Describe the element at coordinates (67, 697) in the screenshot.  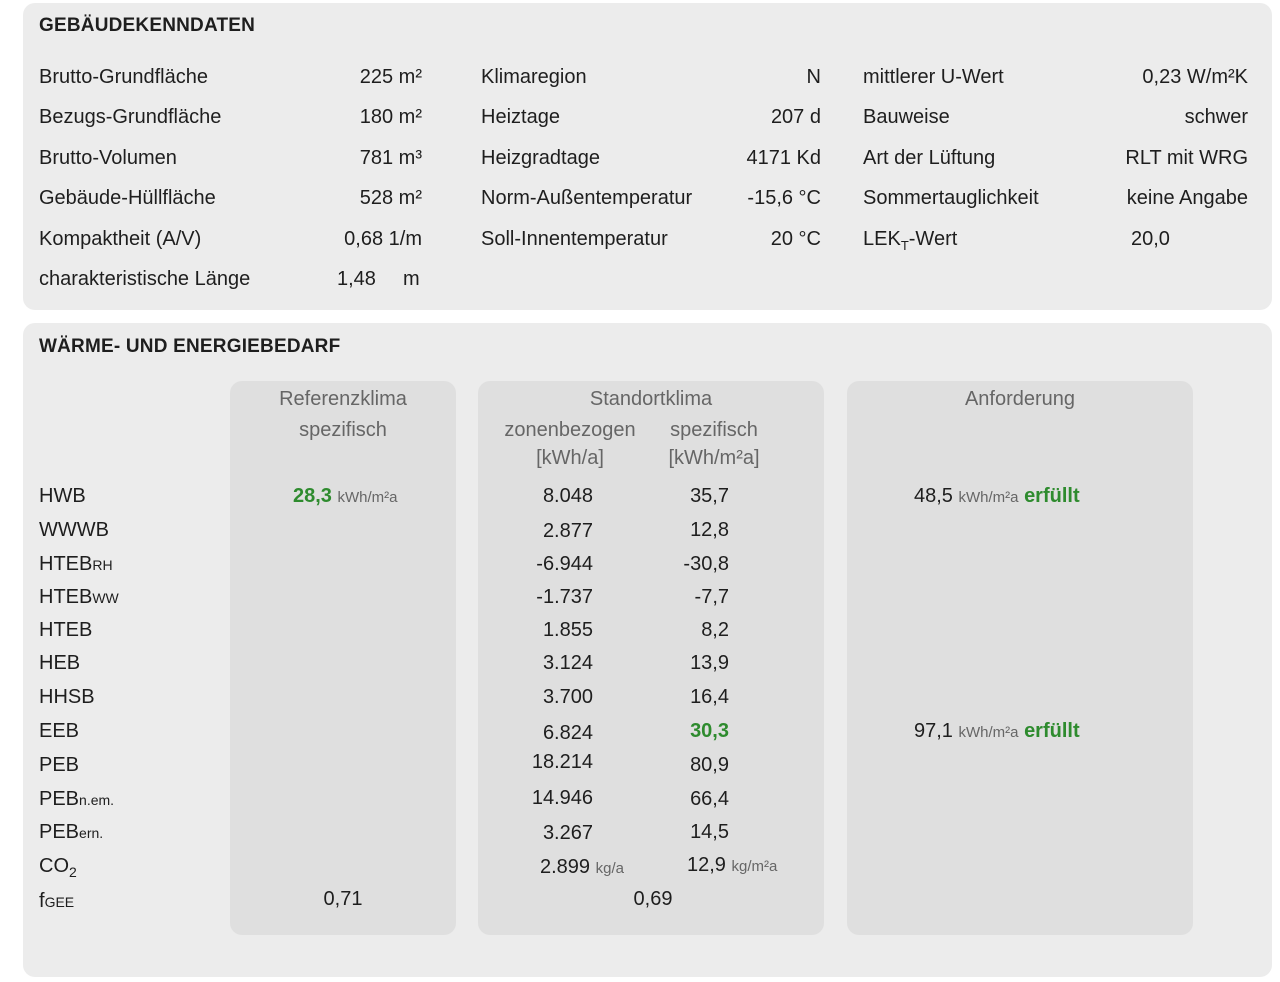
I see `row-label-hhsb: HHSB` at that location.